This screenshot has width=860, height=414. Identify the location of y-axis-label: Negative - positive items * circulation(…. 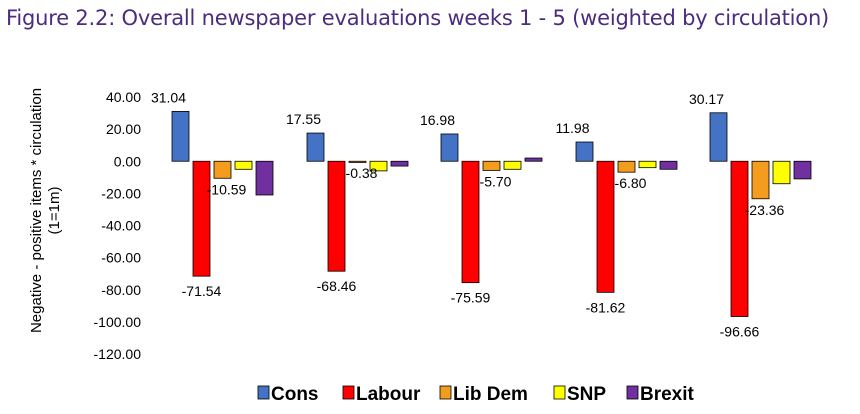
(45, 210).